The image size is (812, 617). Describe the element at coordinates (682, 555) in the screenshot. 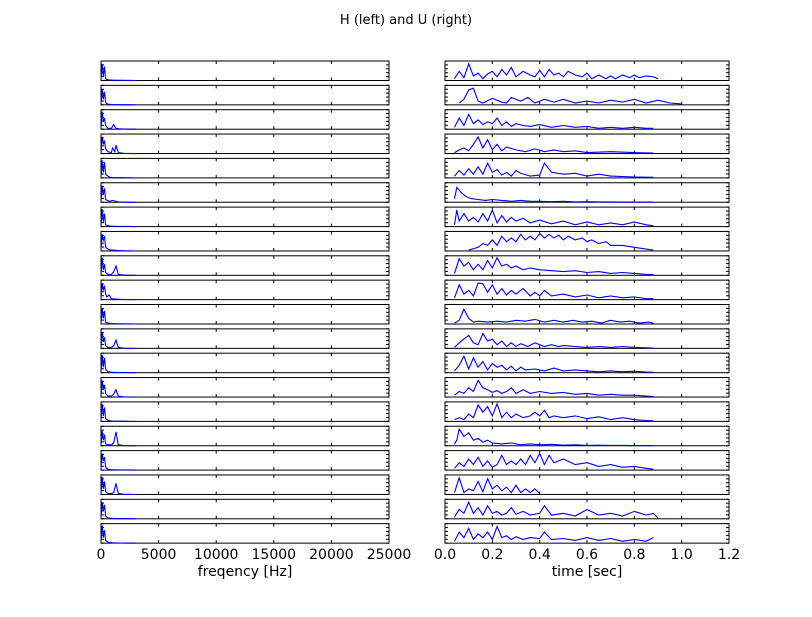

I see `right-xtick-label: 1.0` at that location.